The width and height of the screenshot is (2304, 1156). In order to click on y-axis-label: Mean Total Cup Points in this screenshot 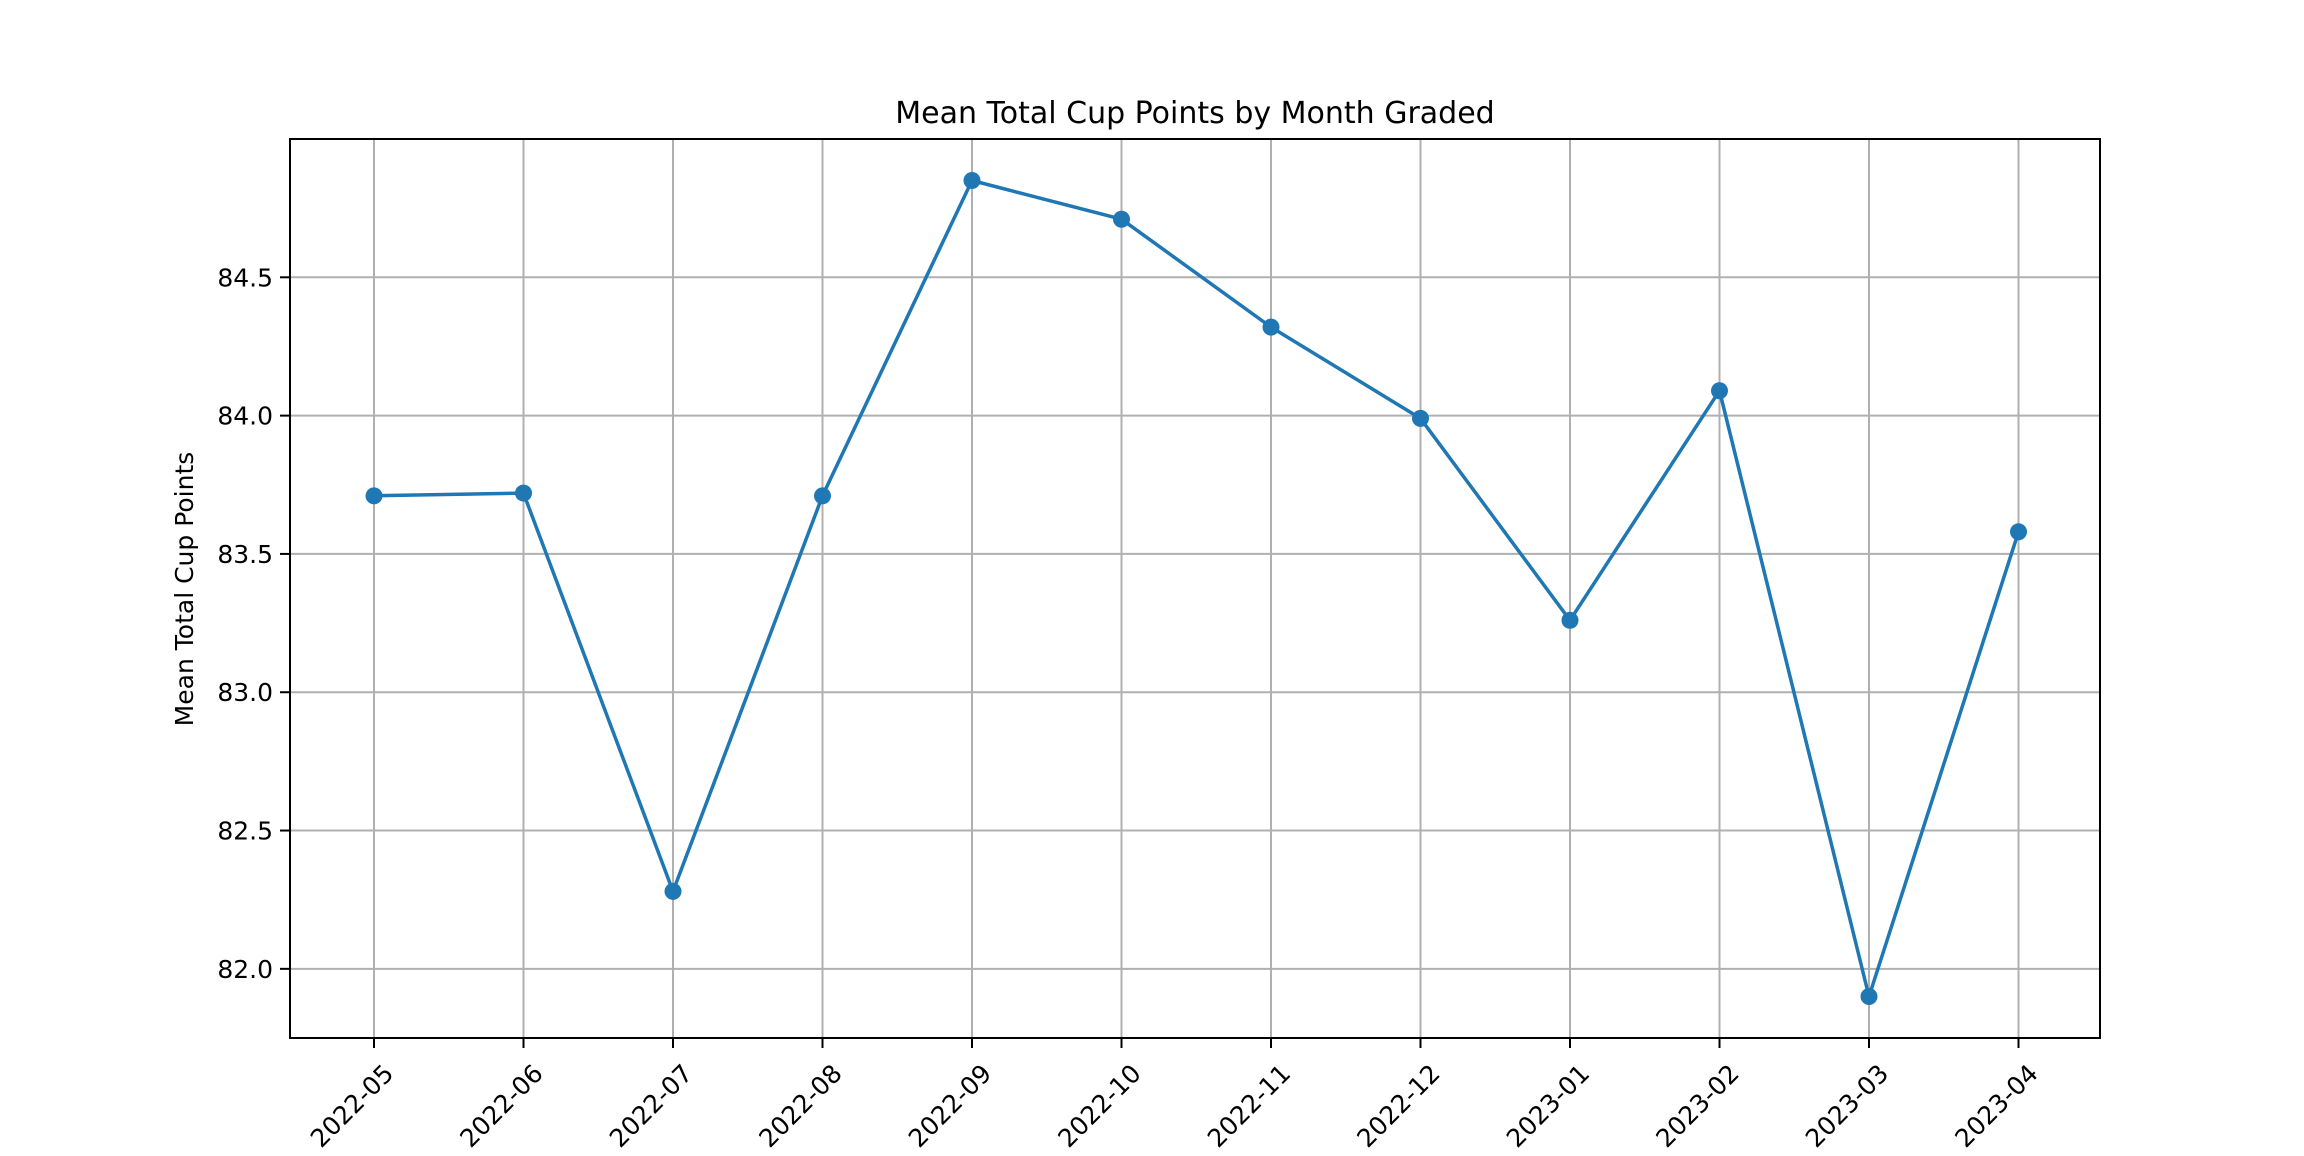, I will do `click(184, 589)`.